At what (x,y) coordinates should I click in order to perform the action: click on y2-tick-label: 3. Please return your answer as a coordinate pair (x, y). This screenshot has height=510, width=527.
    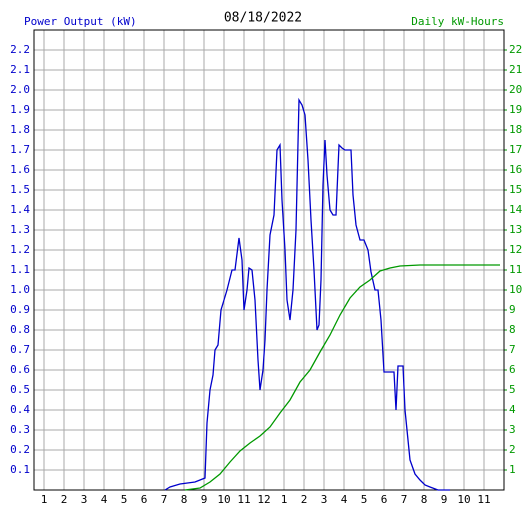
    Looking at the image, I should click on (512, 429).